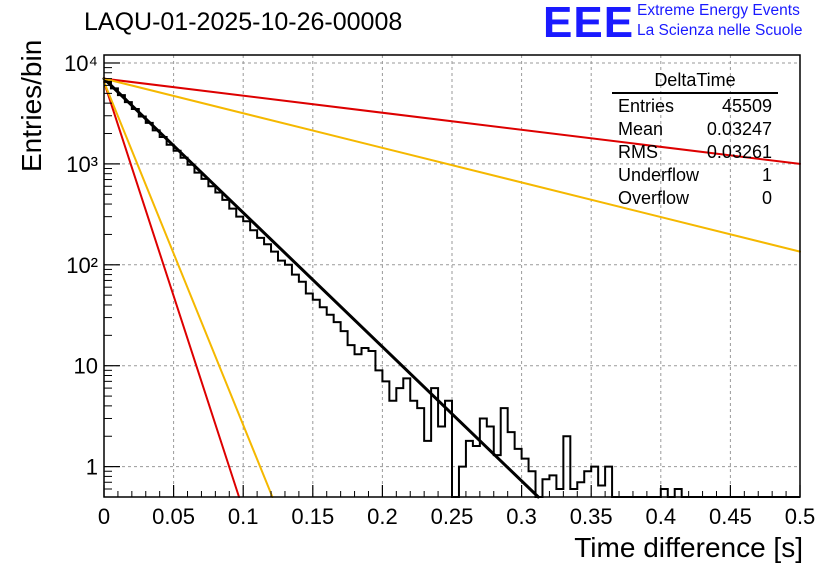 This screenshot has height=572, width=836. What do you see at coordinates (452, 516) in the screenshot?
I see `x-tick-label: 0.25` at bounding box center [452, 516].